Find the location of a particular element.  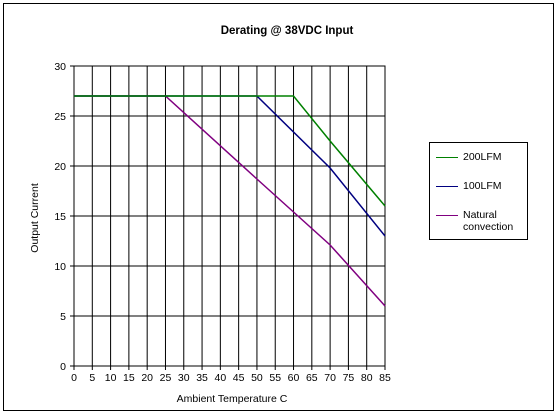

x-tick-label: 55 is located at coordinates (275, 378).